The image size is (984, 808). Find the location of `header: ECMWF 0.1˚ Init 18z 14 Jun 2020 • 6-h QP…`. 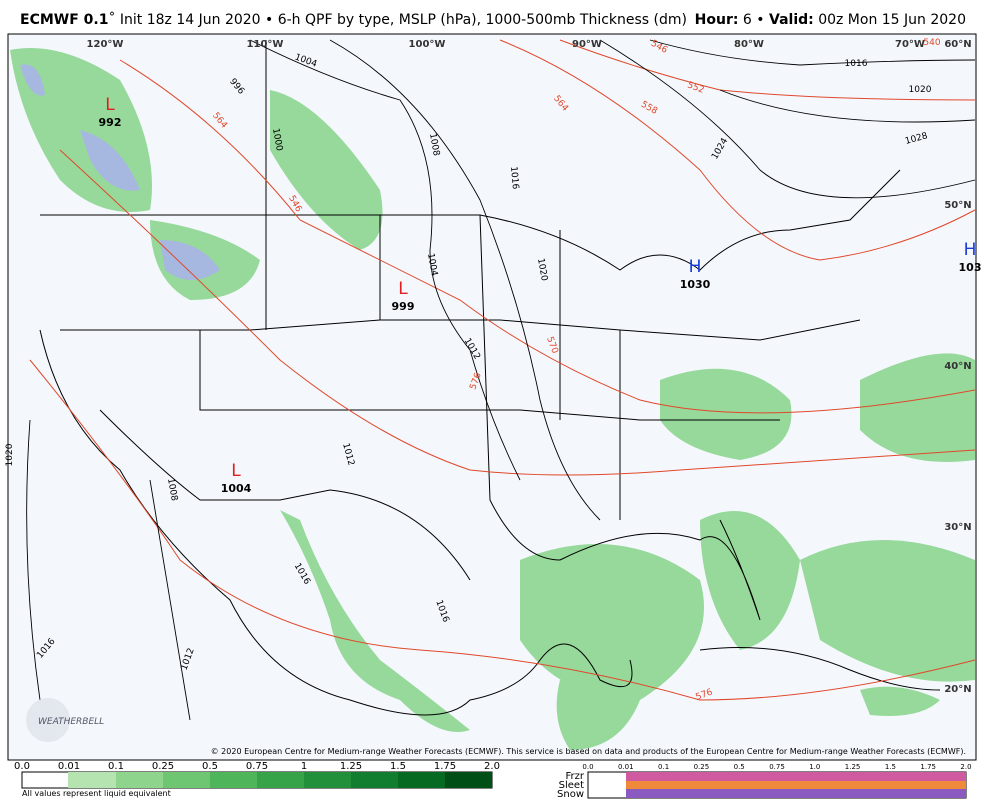

header: ECMWF 0.1˚ Init 18z 14 Jun 2020 • 6-h QP… is located at coordinates (492, 17).